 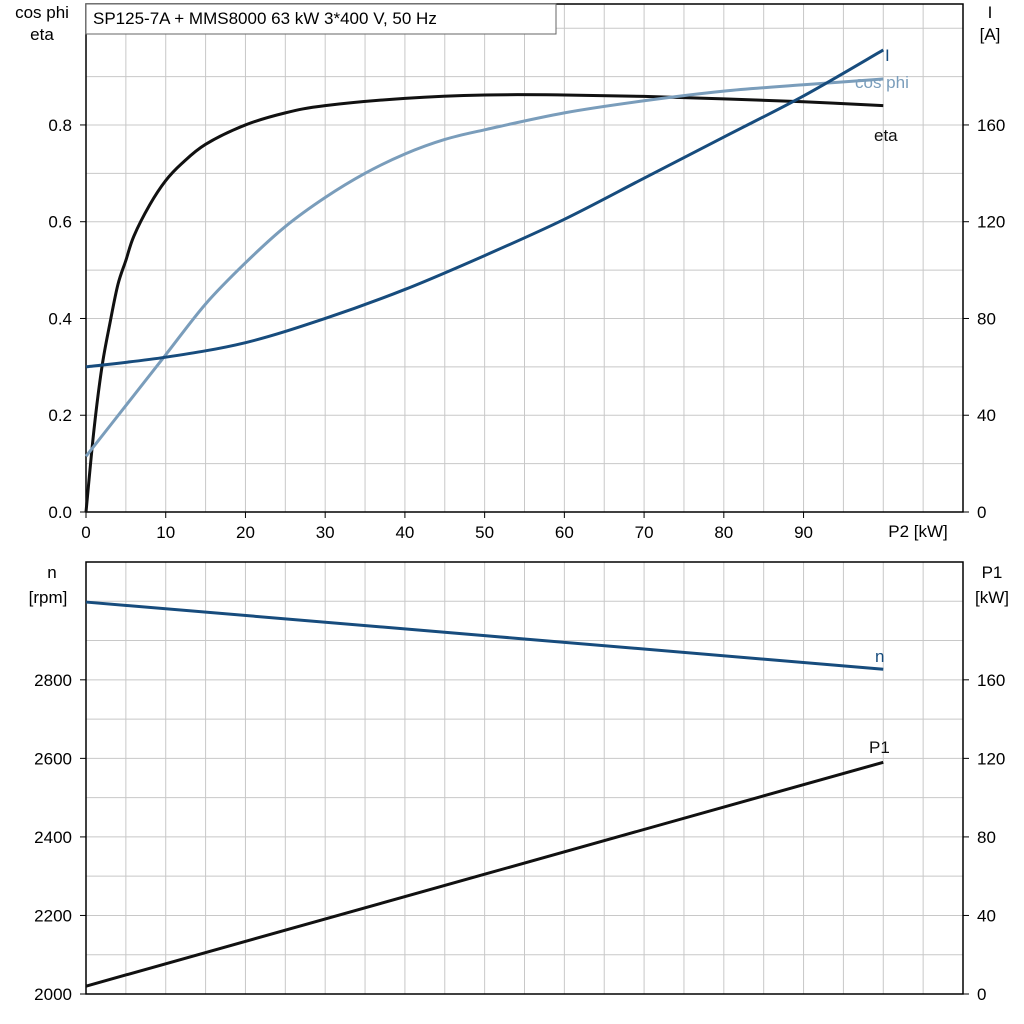 What do you see at coordinates (51, 572) in the screenshot?
I see `bottom-left-axis-label-line1: n` at bounding box center [51, 572].